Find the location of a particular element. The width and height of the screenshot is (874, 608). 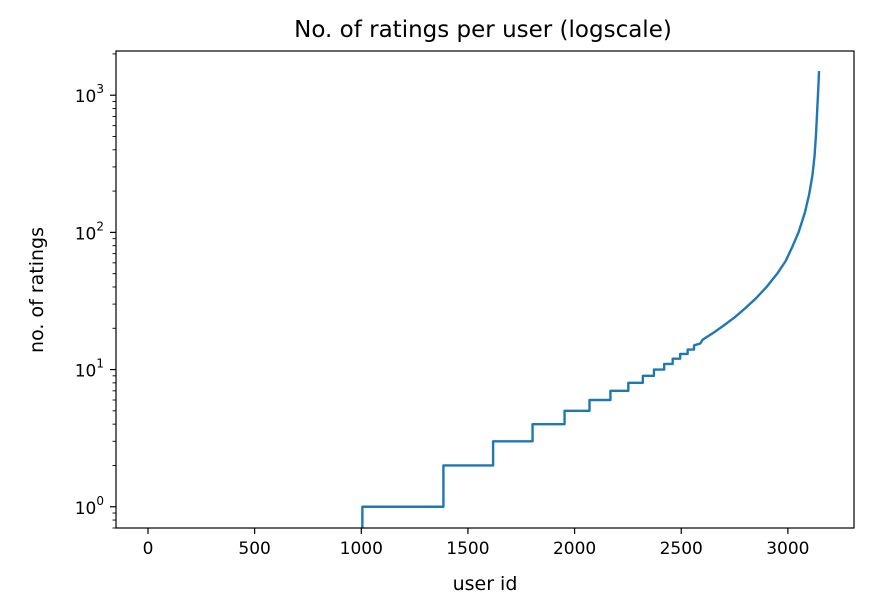

x-tick-label: 1000 is located at coordinates (361, 549).